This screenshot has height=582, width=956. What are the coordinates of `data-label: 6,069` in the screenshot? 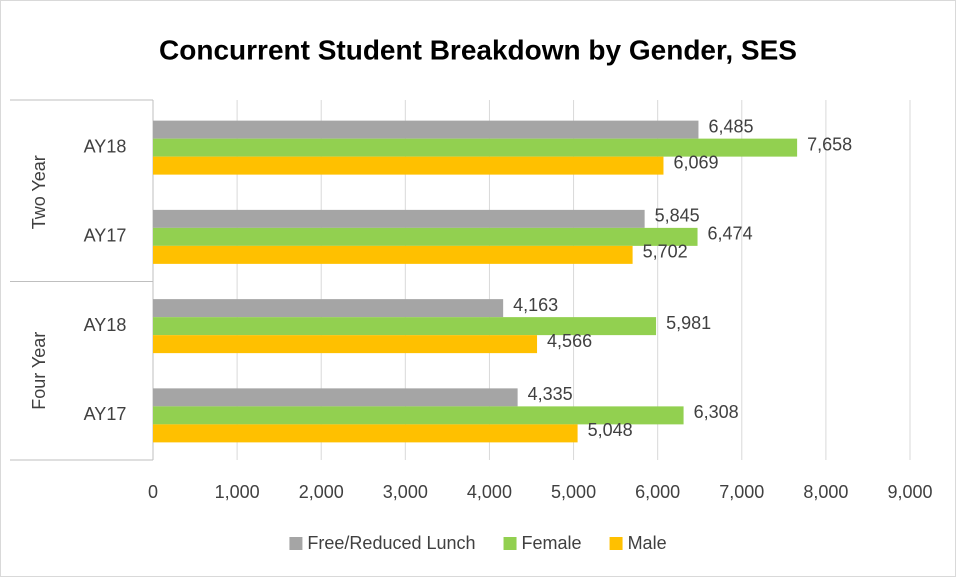 It's located at (695, 162).